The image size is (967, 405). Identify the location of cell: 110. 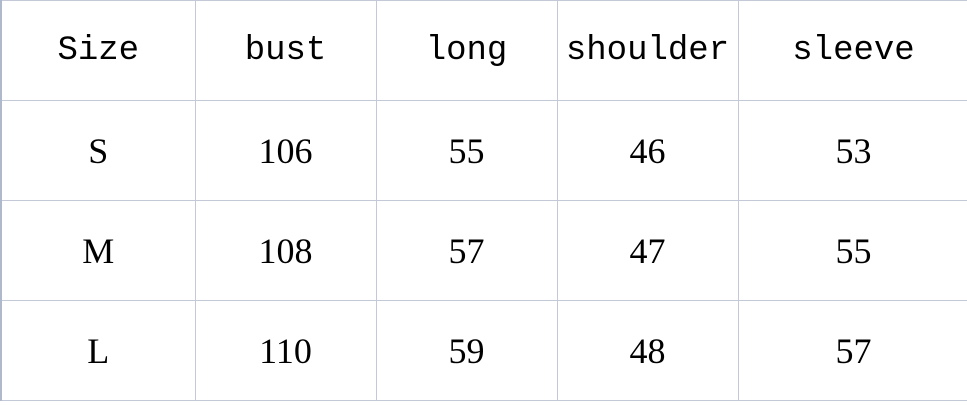
(285, 350).